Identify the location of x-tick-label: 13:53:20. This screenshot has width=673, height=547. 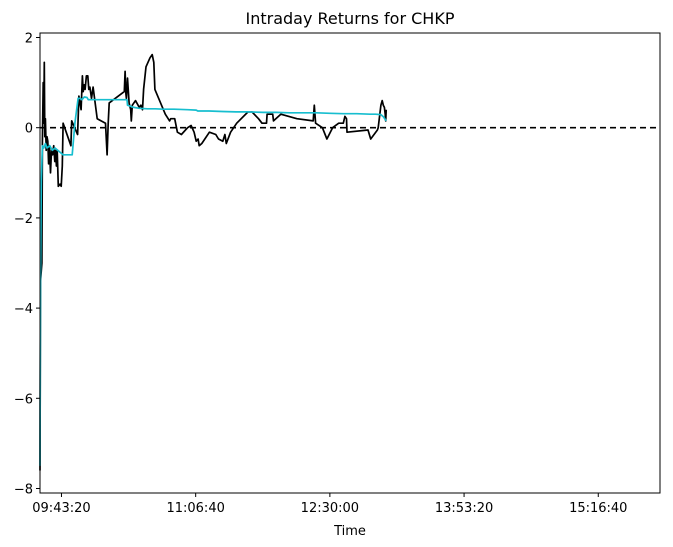
(464, 508).